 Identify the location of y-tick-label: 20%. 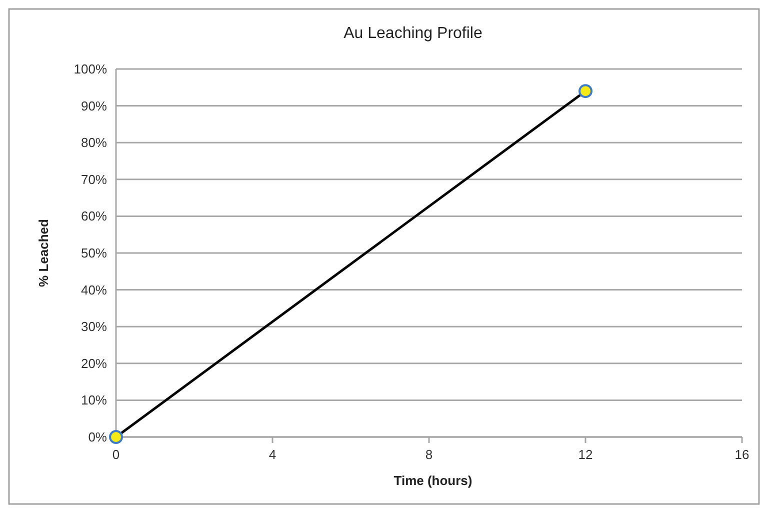
(94, 363).